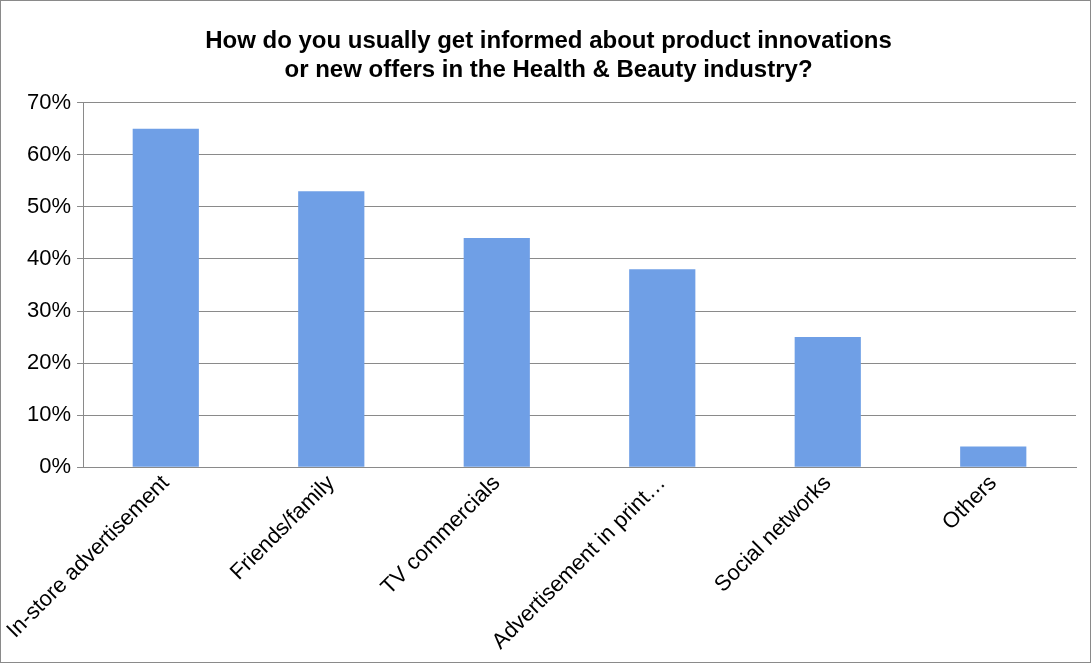  Describe the element at coordinates (548, 54) in the screenshot. I see `chart-title: How do you usually get informed about product innovations or new offers in the Health & Beauty industry?` at that location.